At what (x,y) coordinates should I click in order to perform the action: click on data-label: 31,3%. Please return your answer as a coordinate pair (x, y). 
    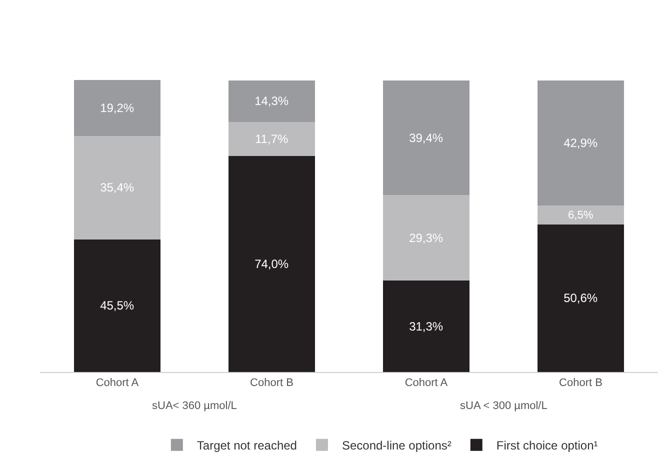
    Looking at the image, I should click on (426, 326).